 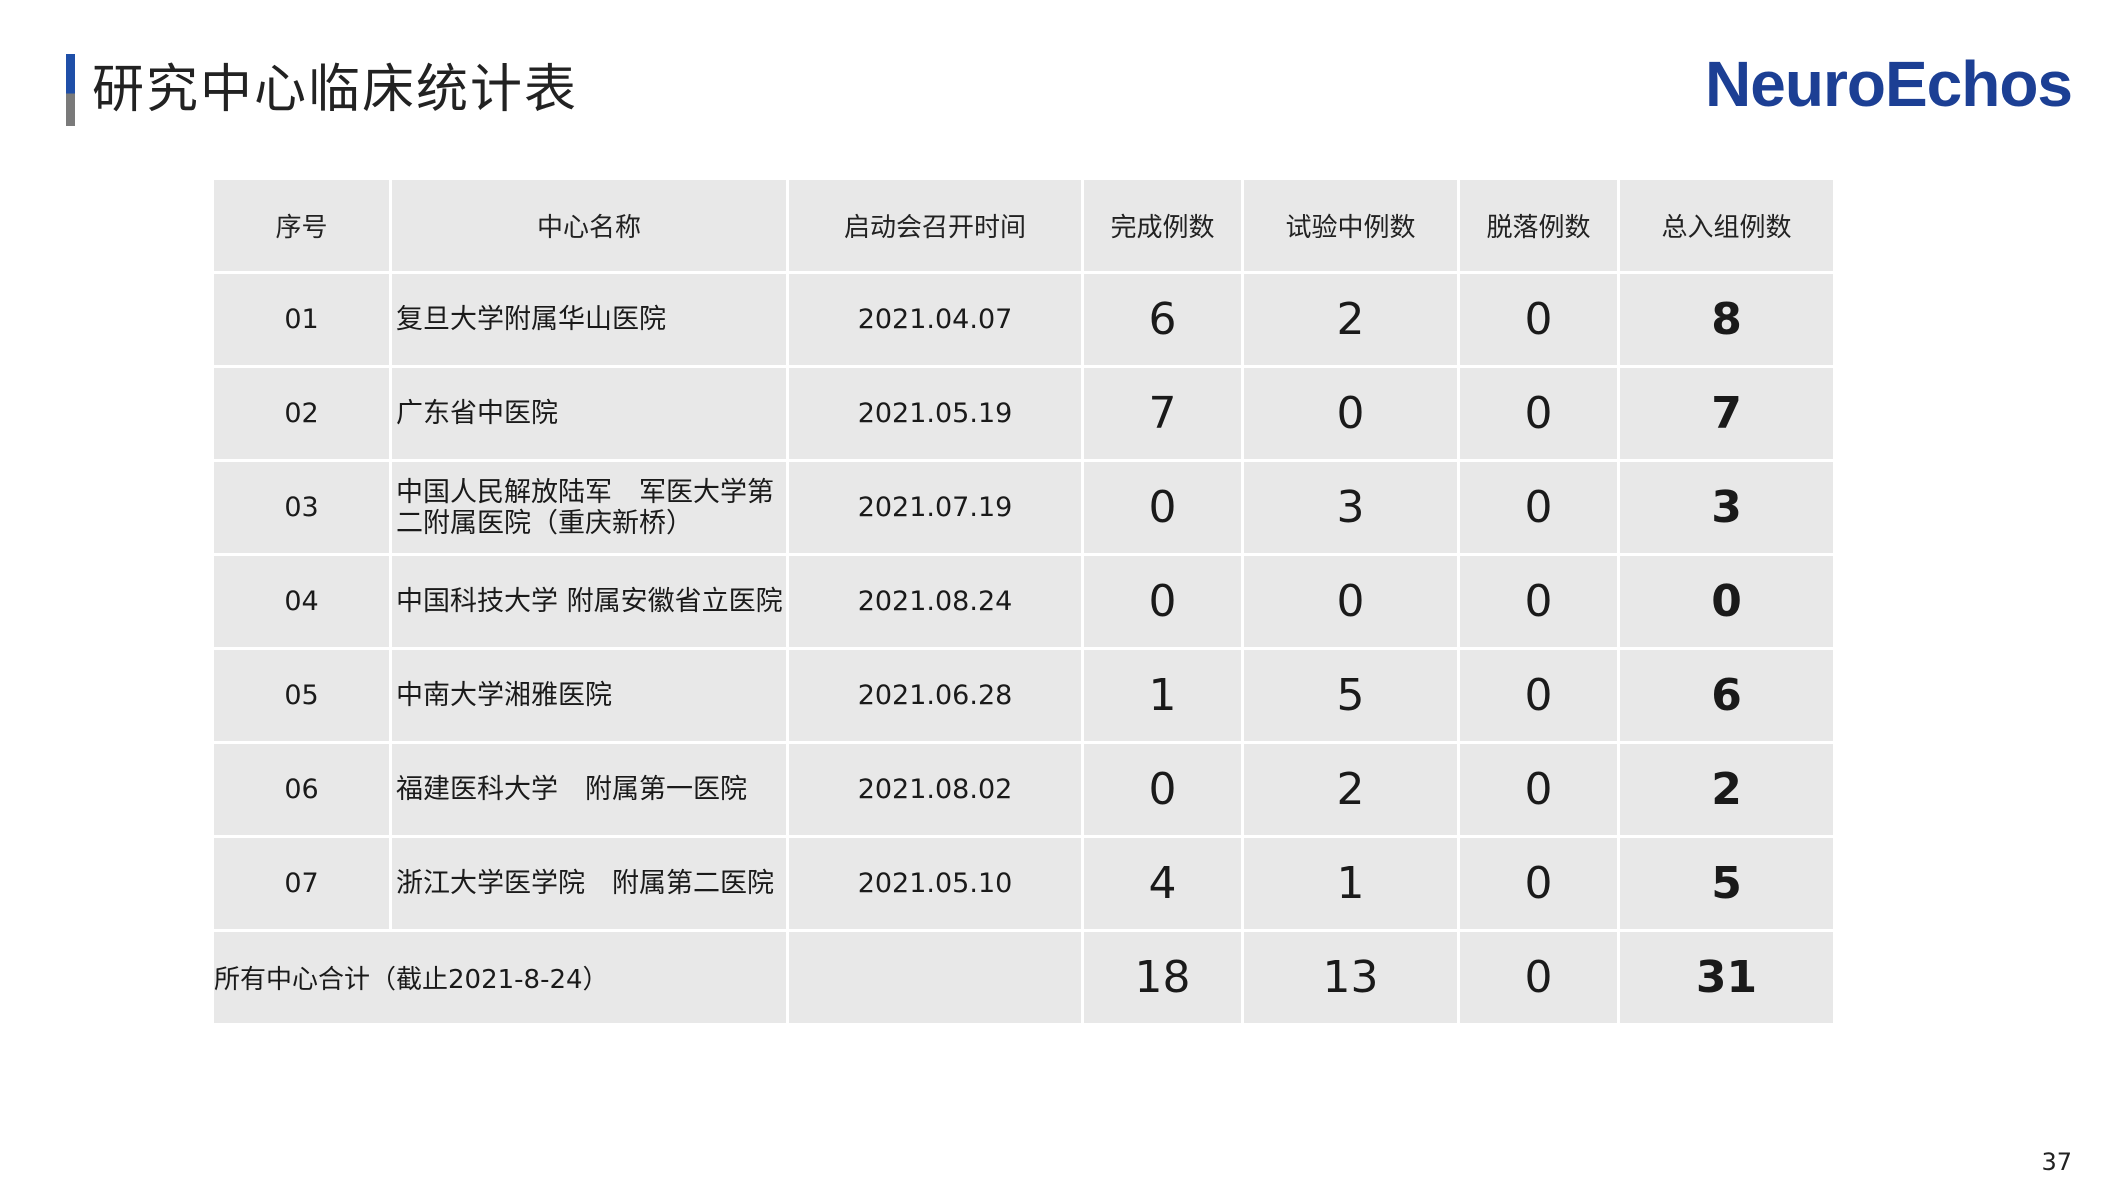 I want to click on cell-ongoing: 5, so click(x=1350, y=695).